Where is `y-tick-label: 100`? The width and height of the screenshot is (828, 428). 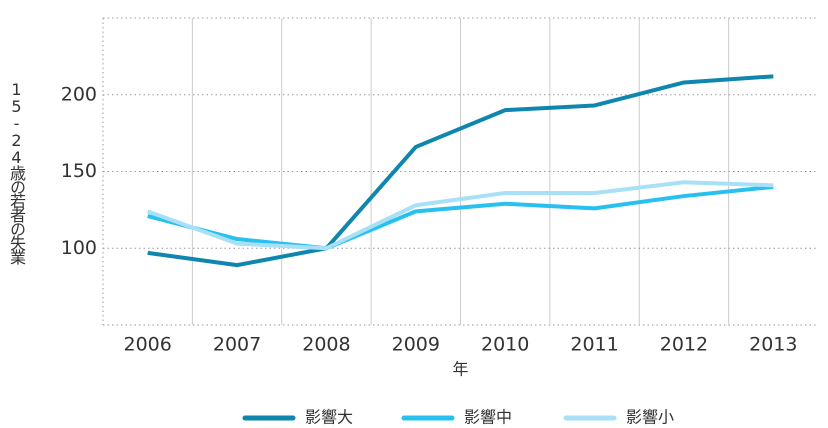 y-tick-label: 100 is located at coordinates (79, 248).